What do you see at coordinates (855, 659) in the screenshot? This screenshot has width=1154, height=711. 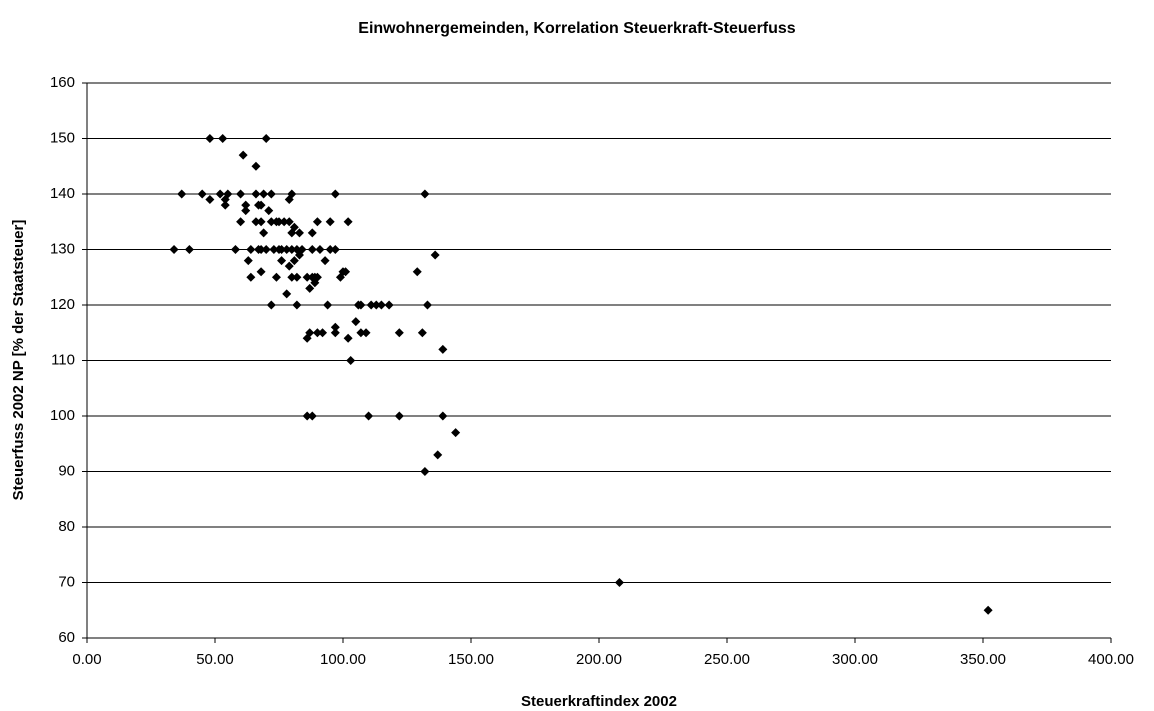 I see `x-tick-label: 300.00` at bounding box center [855, 659].